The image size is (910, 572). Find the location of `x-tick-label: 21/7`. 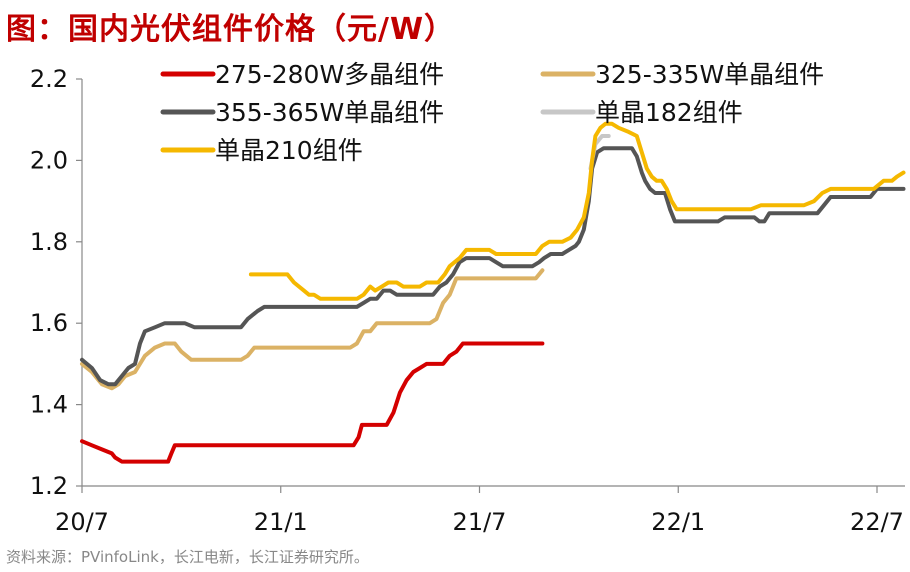

x-tick-label: 21/7 is located at coordinates (480, 522).